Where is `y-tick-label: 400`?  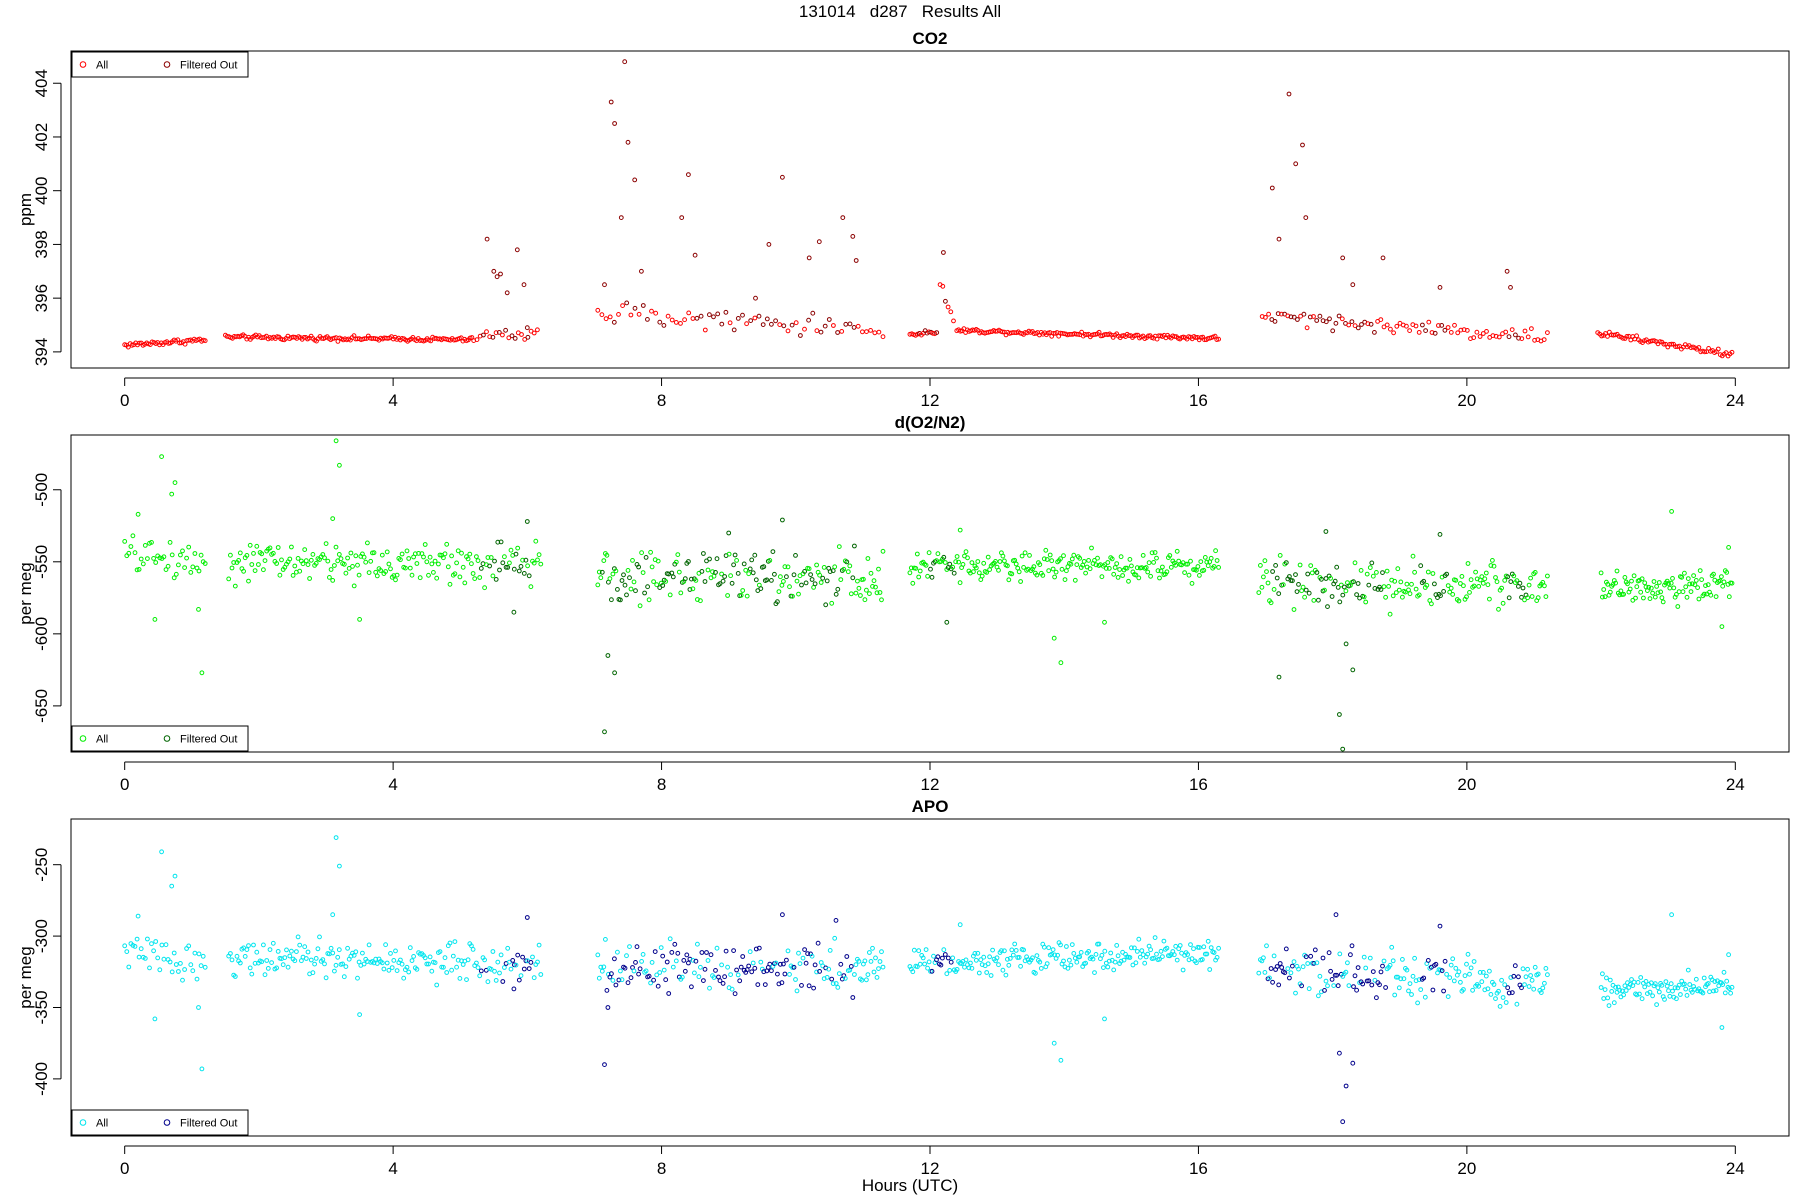
y-tick-label: 400 is located at coordinates (41, 191).